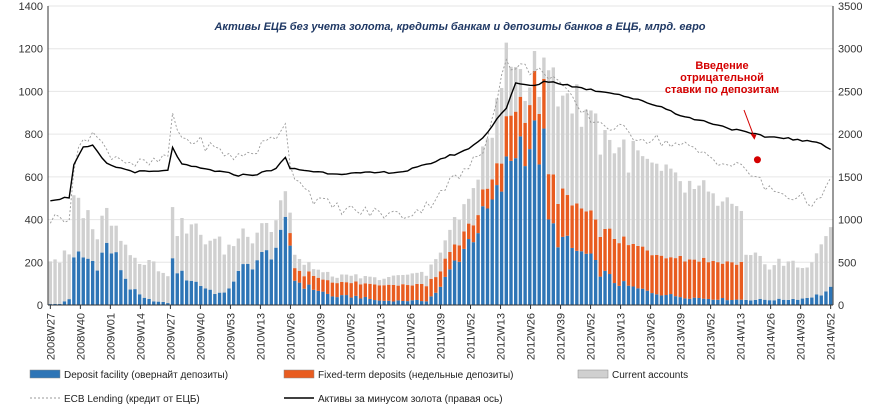 Image resolution: width=879 pixels, height=415 pixels. What do you see at coordinates (712, 336) in the screenshot?
I see `x-tick-label: 2013W52` at bounding box center [712, 336].